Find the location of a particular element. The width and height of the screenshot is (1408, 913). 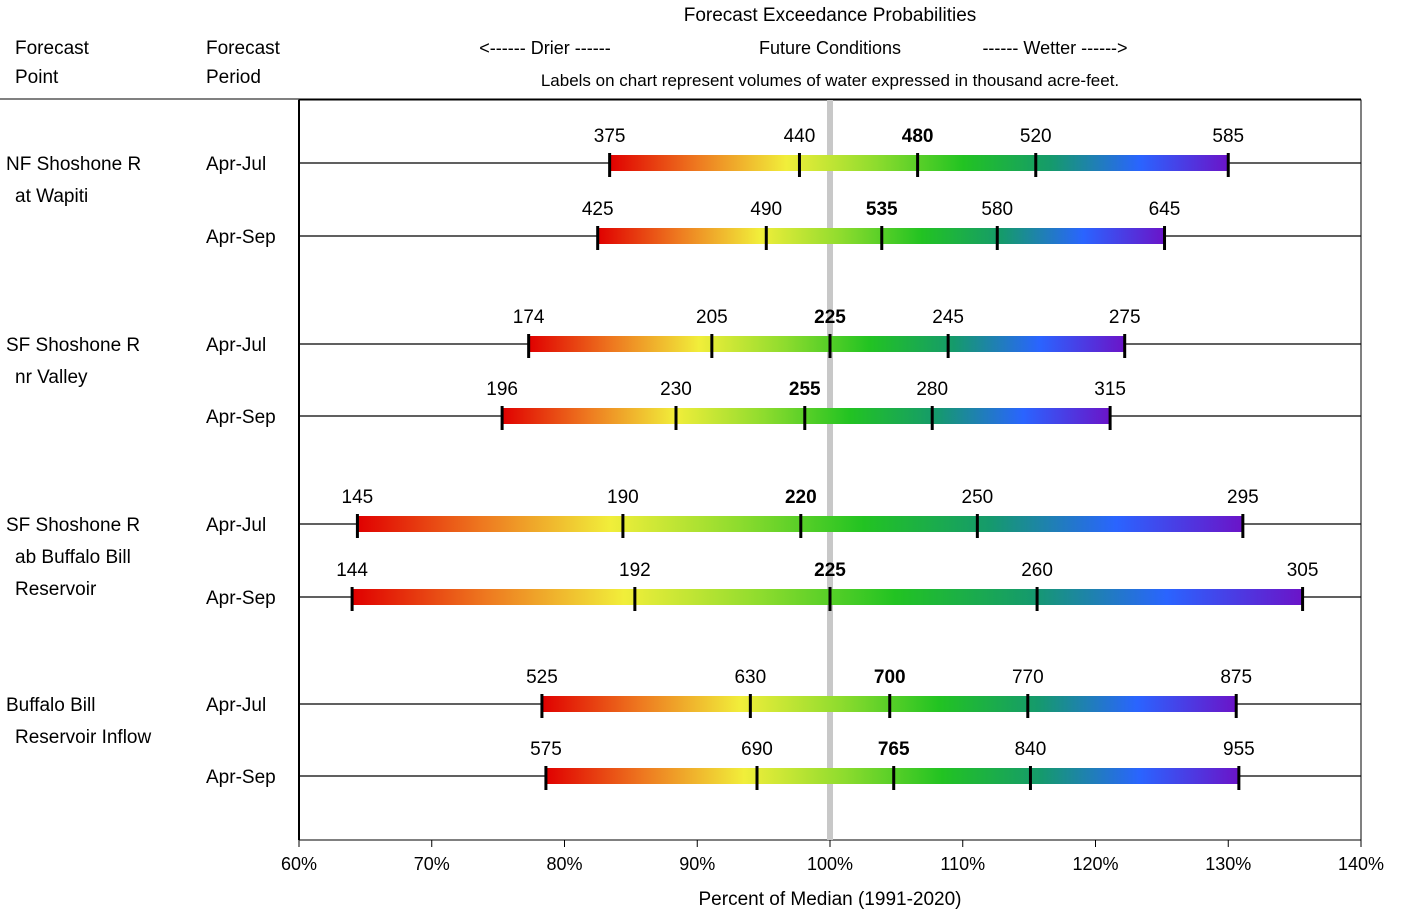

exceedance-value-label: 145 is located at coordinates (358, 497).